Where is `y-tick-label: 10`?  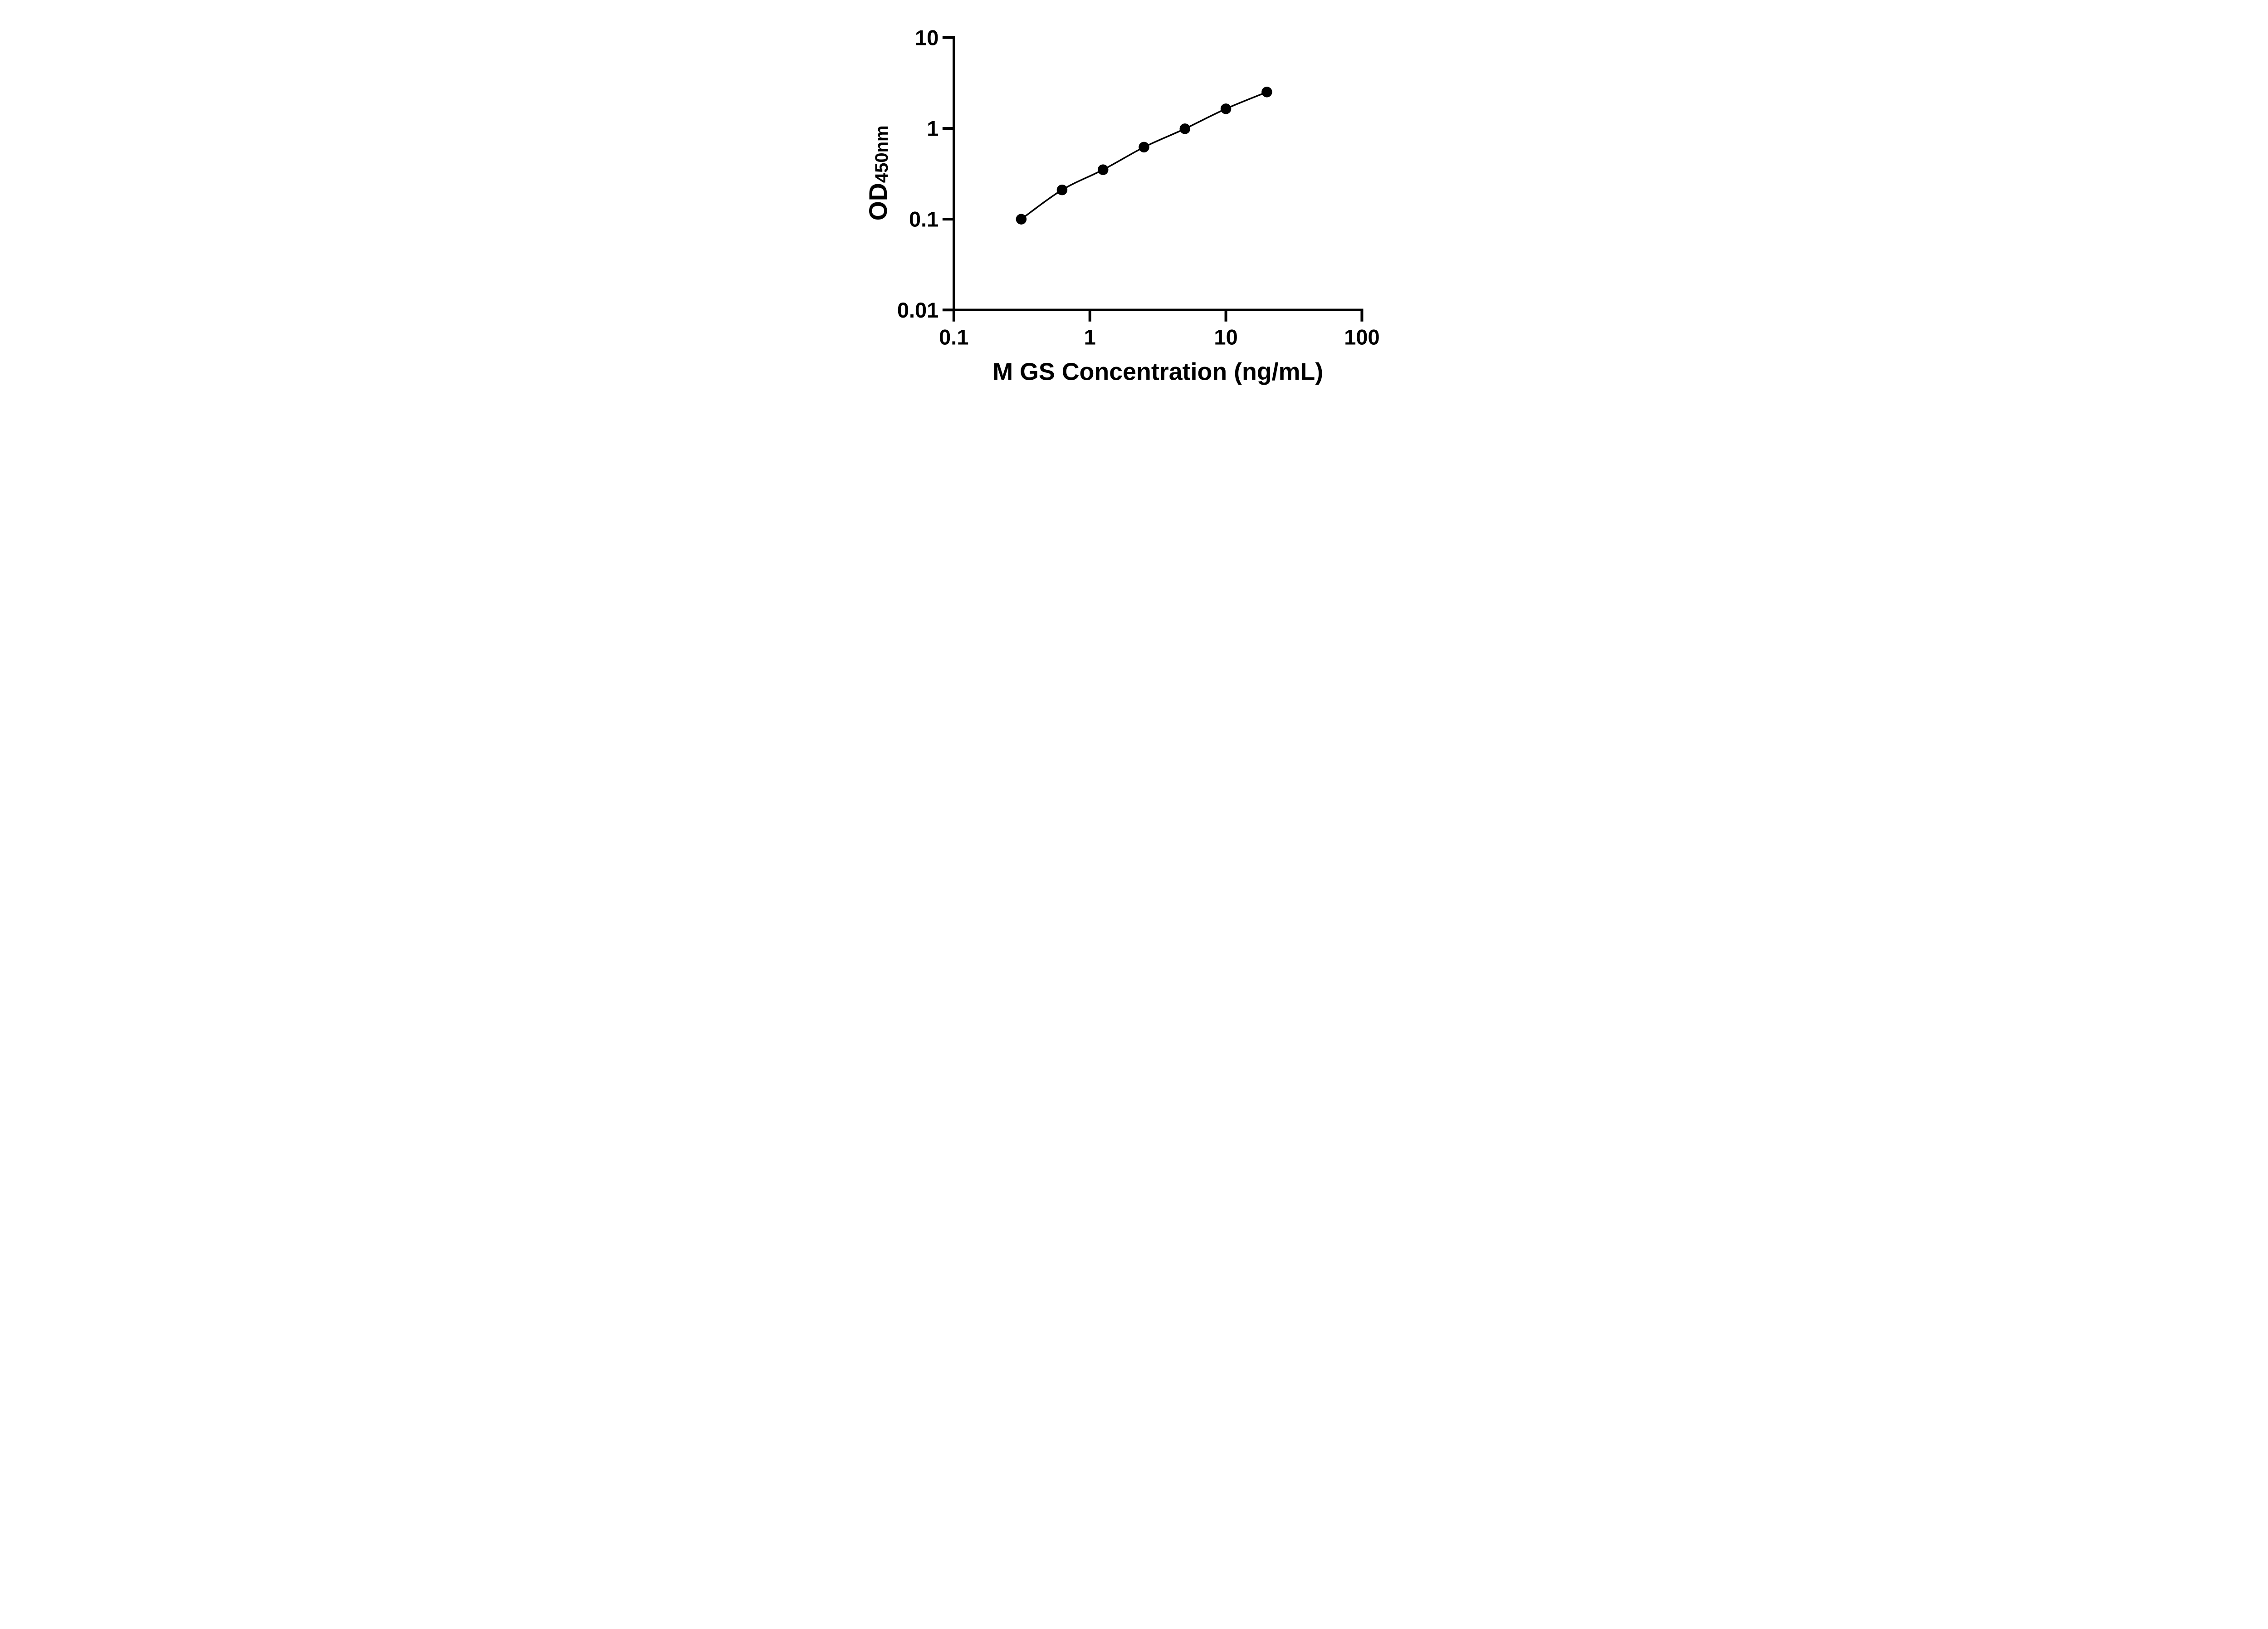
y-tick-label: 10 is located at coordinates (927, 37).